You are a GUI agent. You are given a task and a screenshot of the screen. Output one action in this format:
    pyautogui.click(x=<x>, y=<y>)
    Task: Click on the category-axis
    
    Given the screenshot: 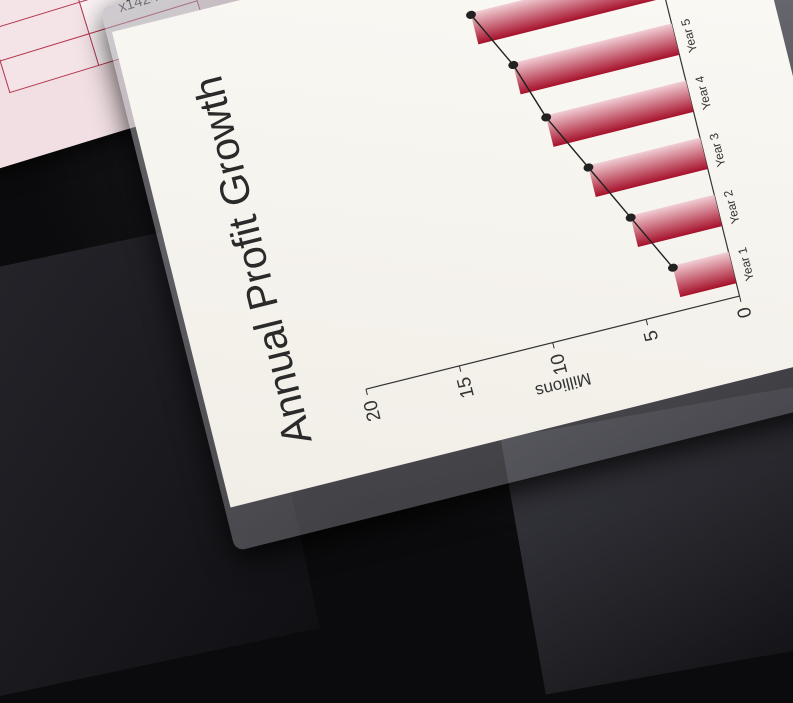 What is the action you would take?
    pyautogui.click(x=697, y=148)
    